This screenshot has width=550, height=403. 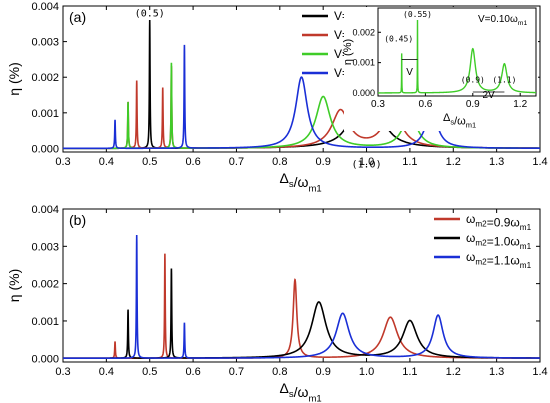 I want to click on inset-y-tick-label: 0.000, so click(x=363, y=93).